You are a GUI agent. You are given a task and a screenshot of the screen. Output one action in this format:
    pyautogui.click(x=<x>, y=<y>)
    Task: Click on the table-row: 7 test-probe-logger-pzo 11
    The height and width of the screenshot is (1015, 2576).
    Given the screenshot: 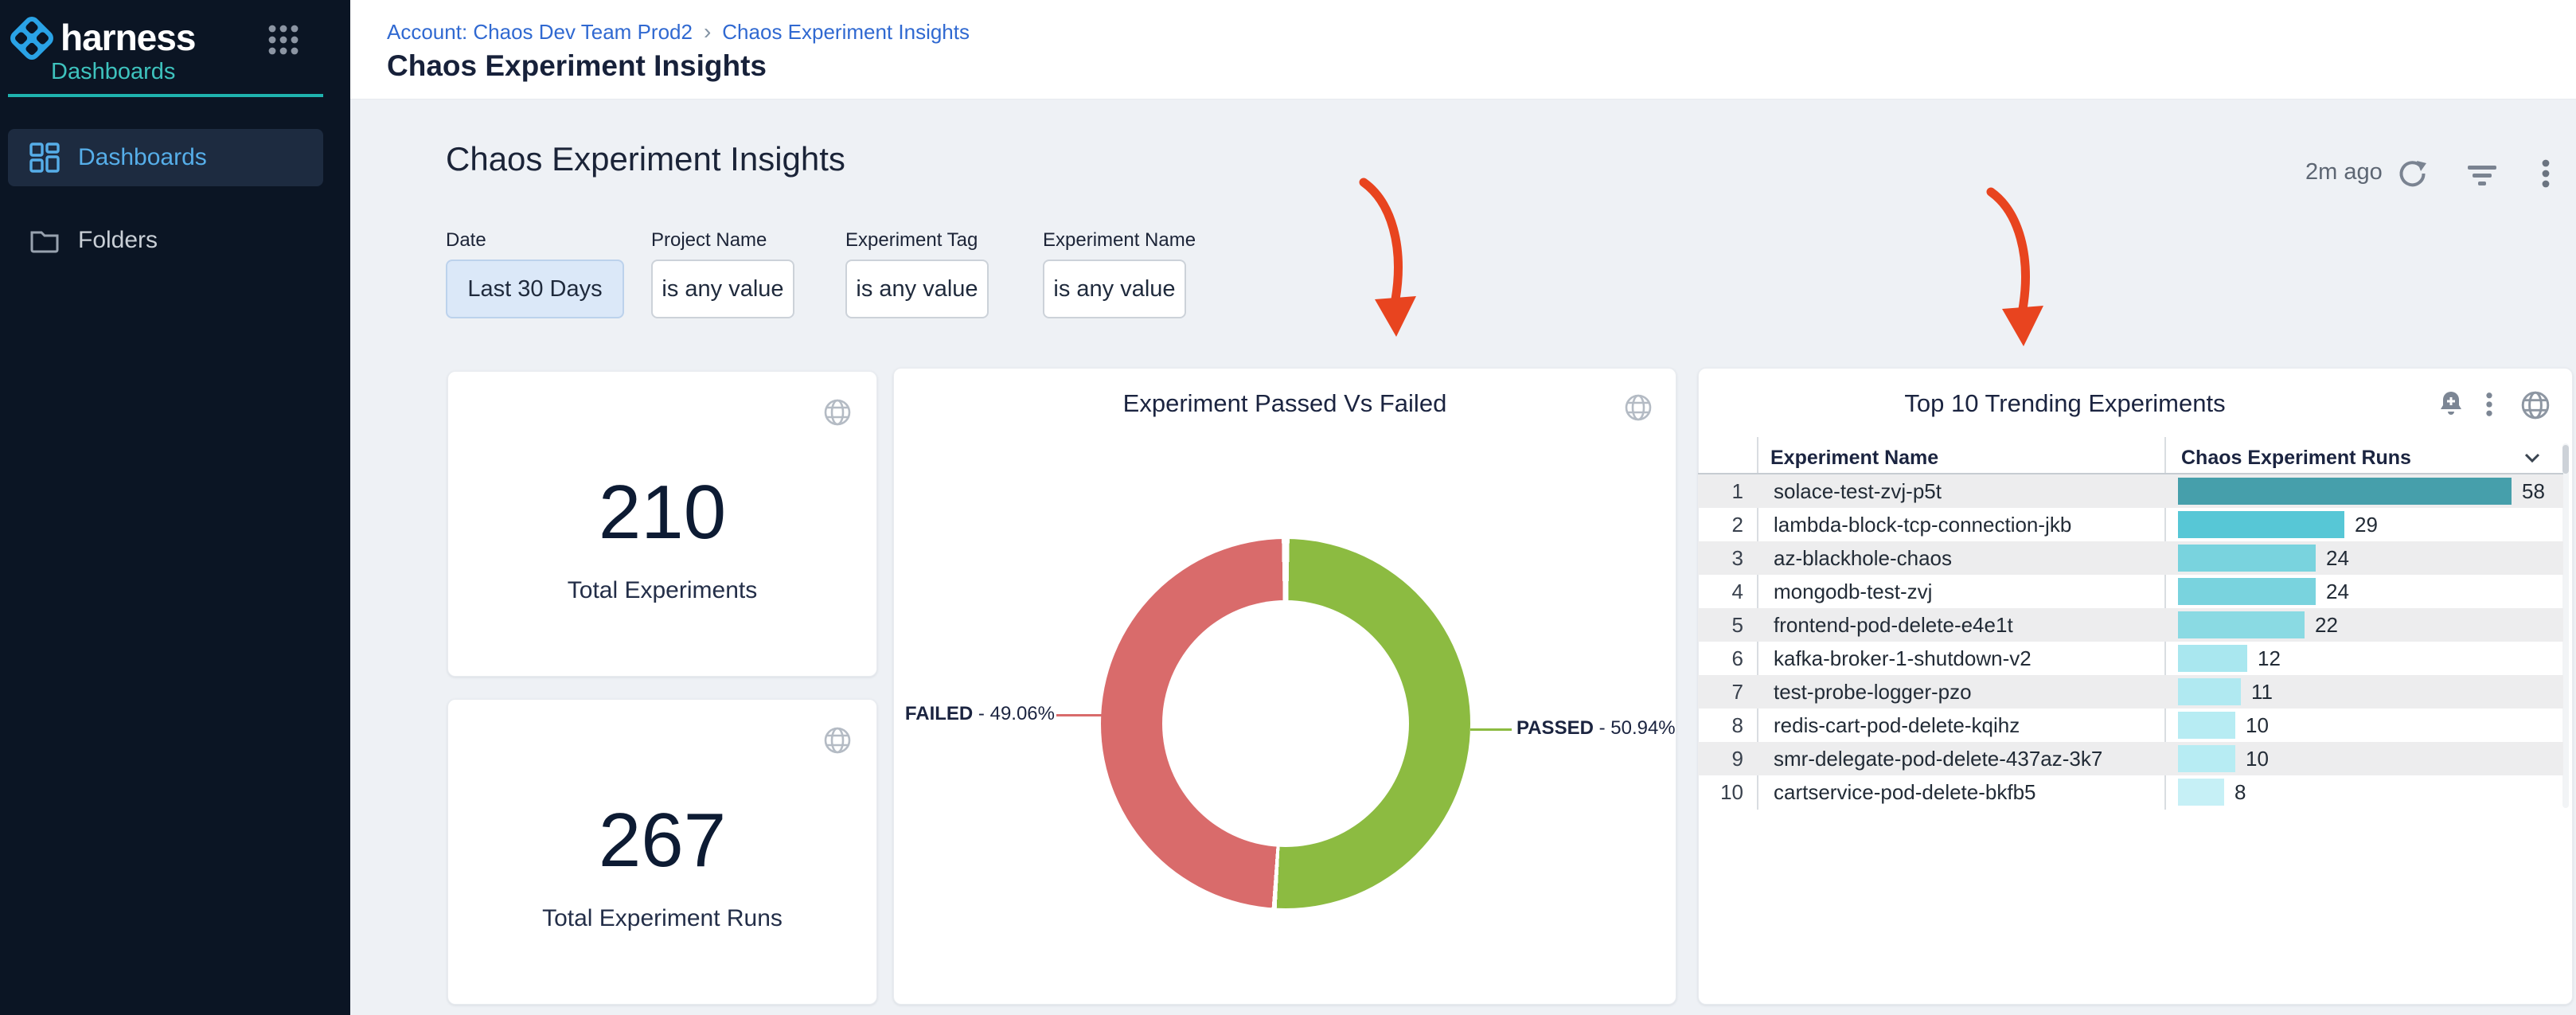 What is the action you would take?
    pyautogui.click(x=2130, y=692)
    